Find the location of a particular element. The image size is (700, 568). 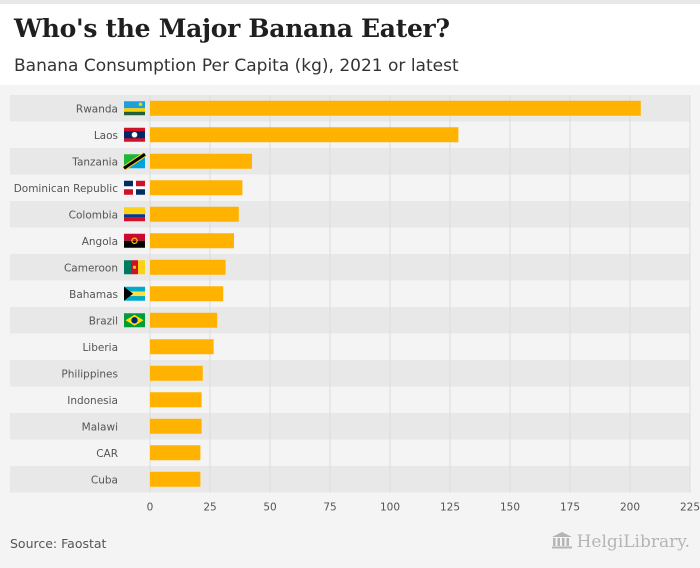

brand-logo: HelgiLibrary. is located at coordinates (620, 542).